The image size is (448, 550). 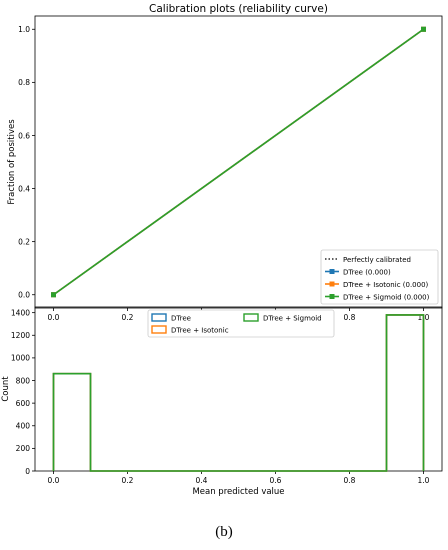 I want to click on reliability-y-tick-label: 0.4, so click(x=24, y=188).